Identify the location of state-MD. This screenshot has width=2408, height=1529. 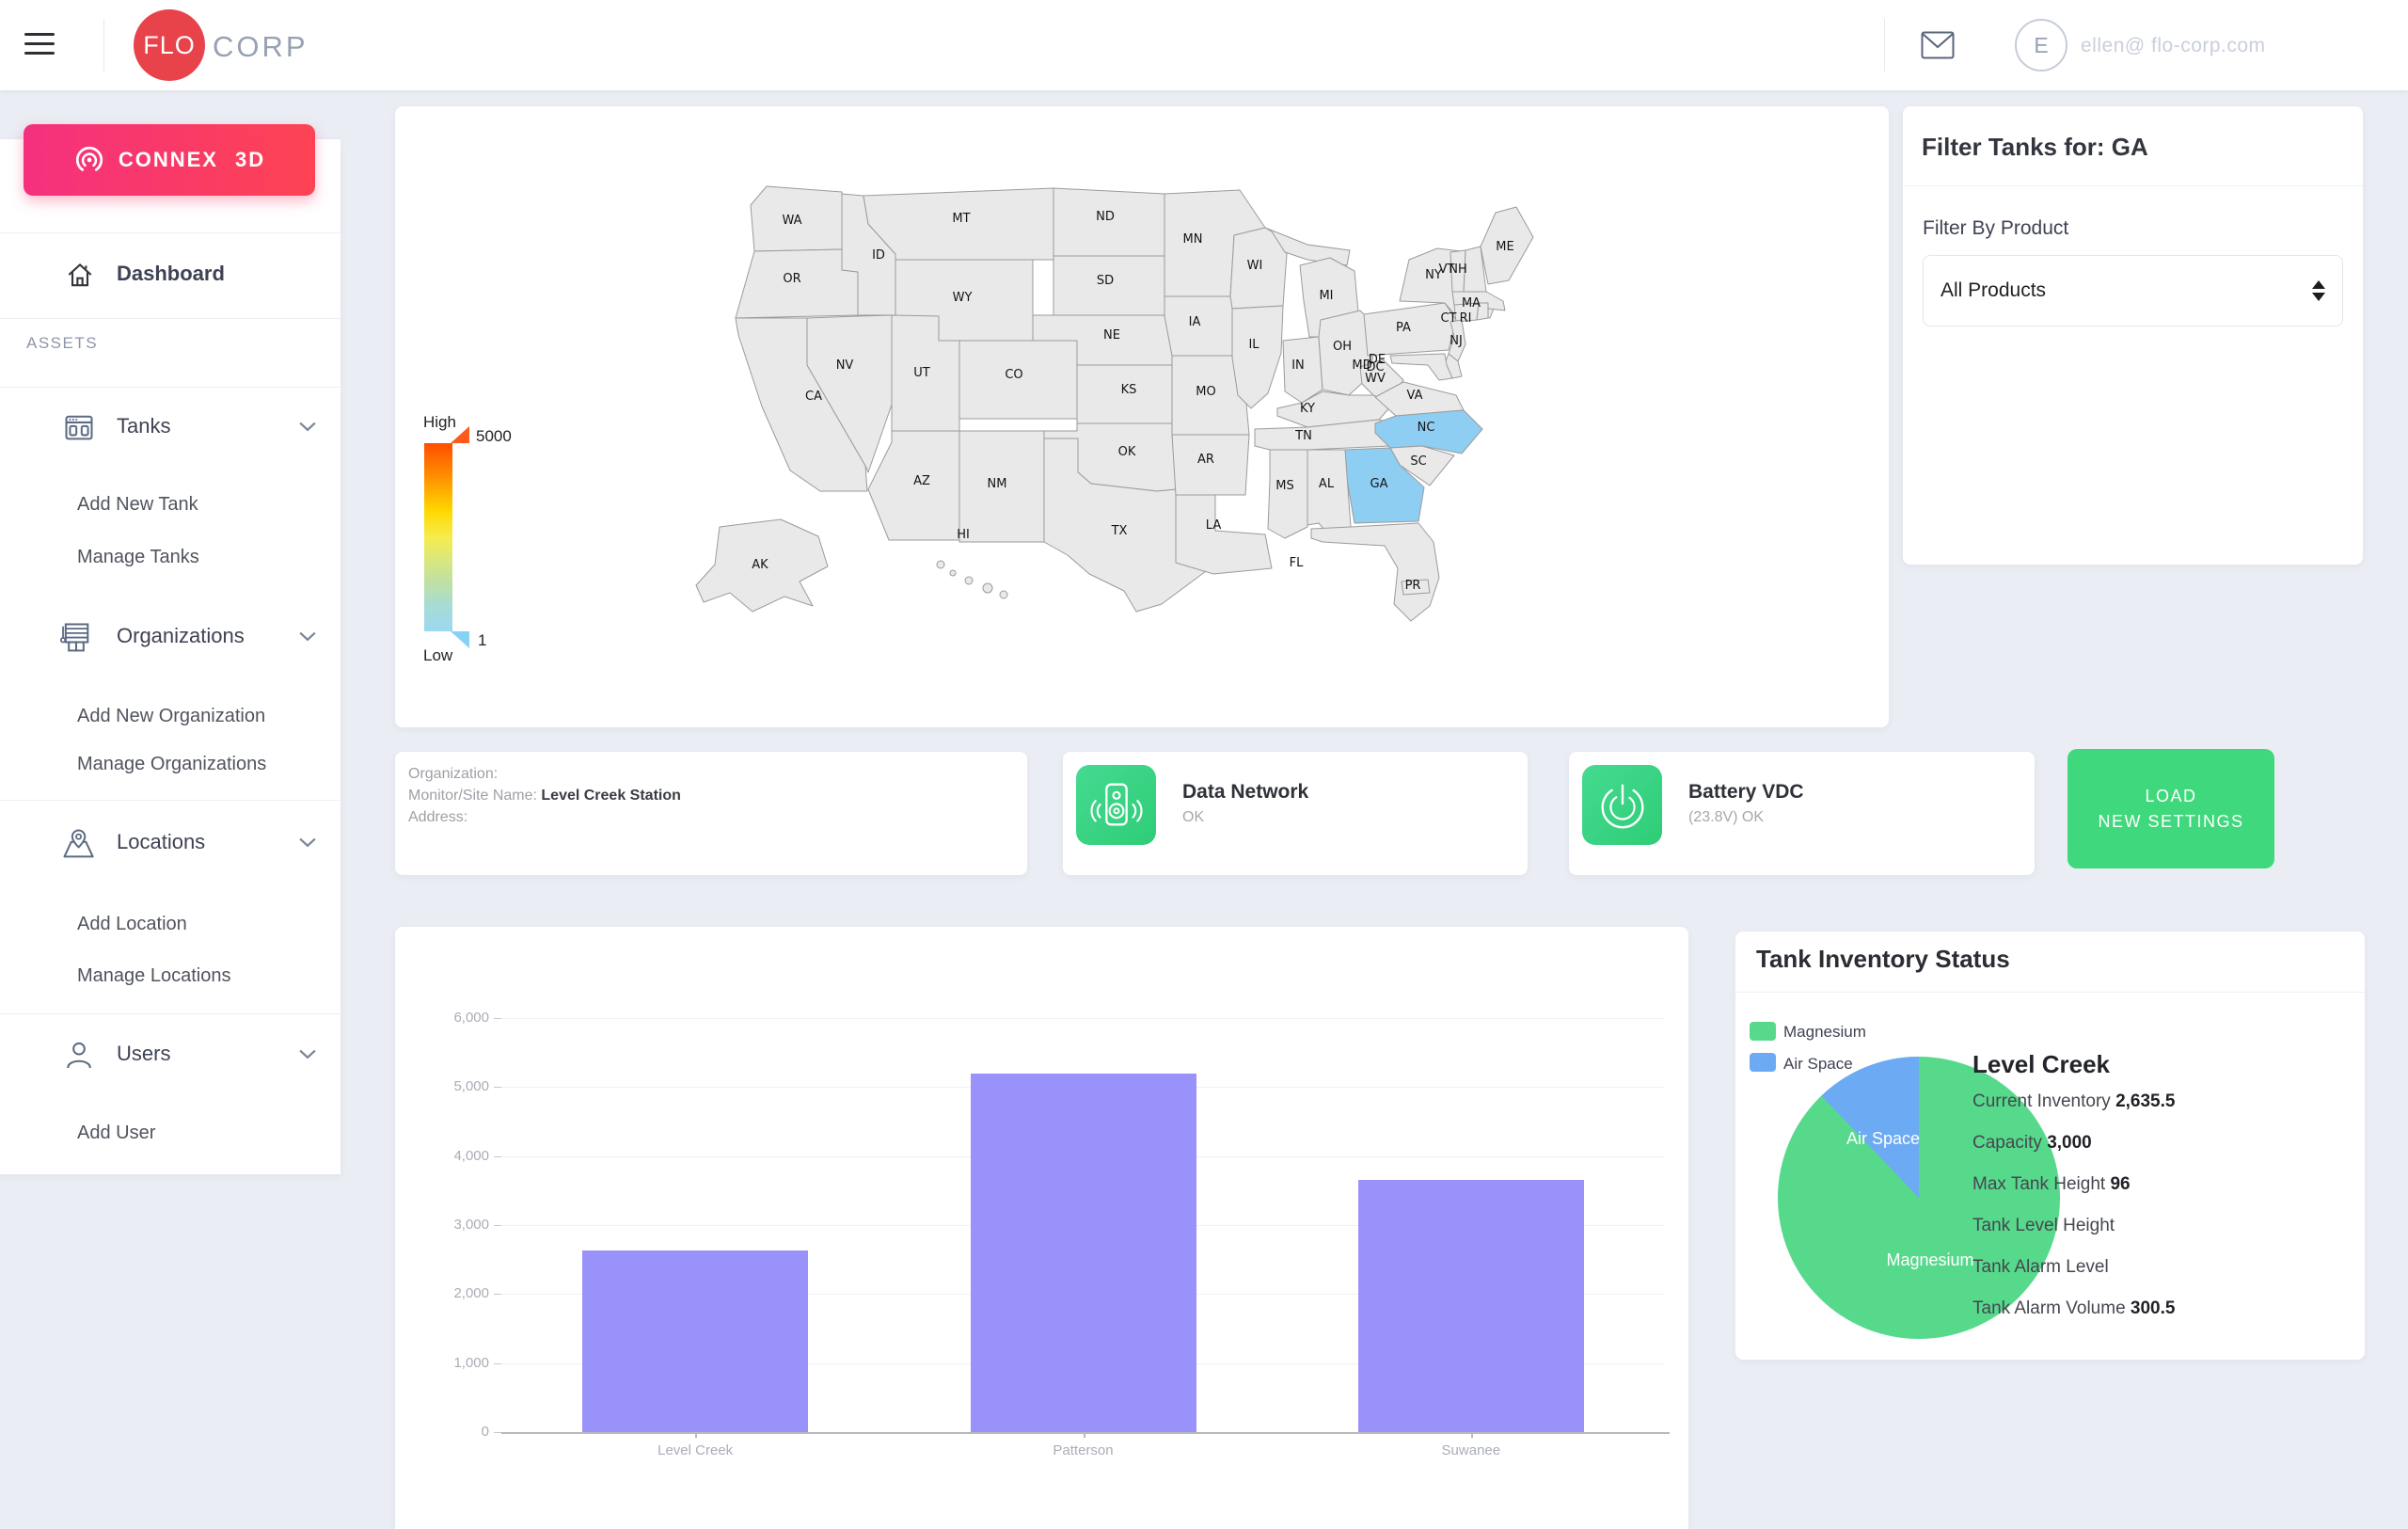
(1421, 367).